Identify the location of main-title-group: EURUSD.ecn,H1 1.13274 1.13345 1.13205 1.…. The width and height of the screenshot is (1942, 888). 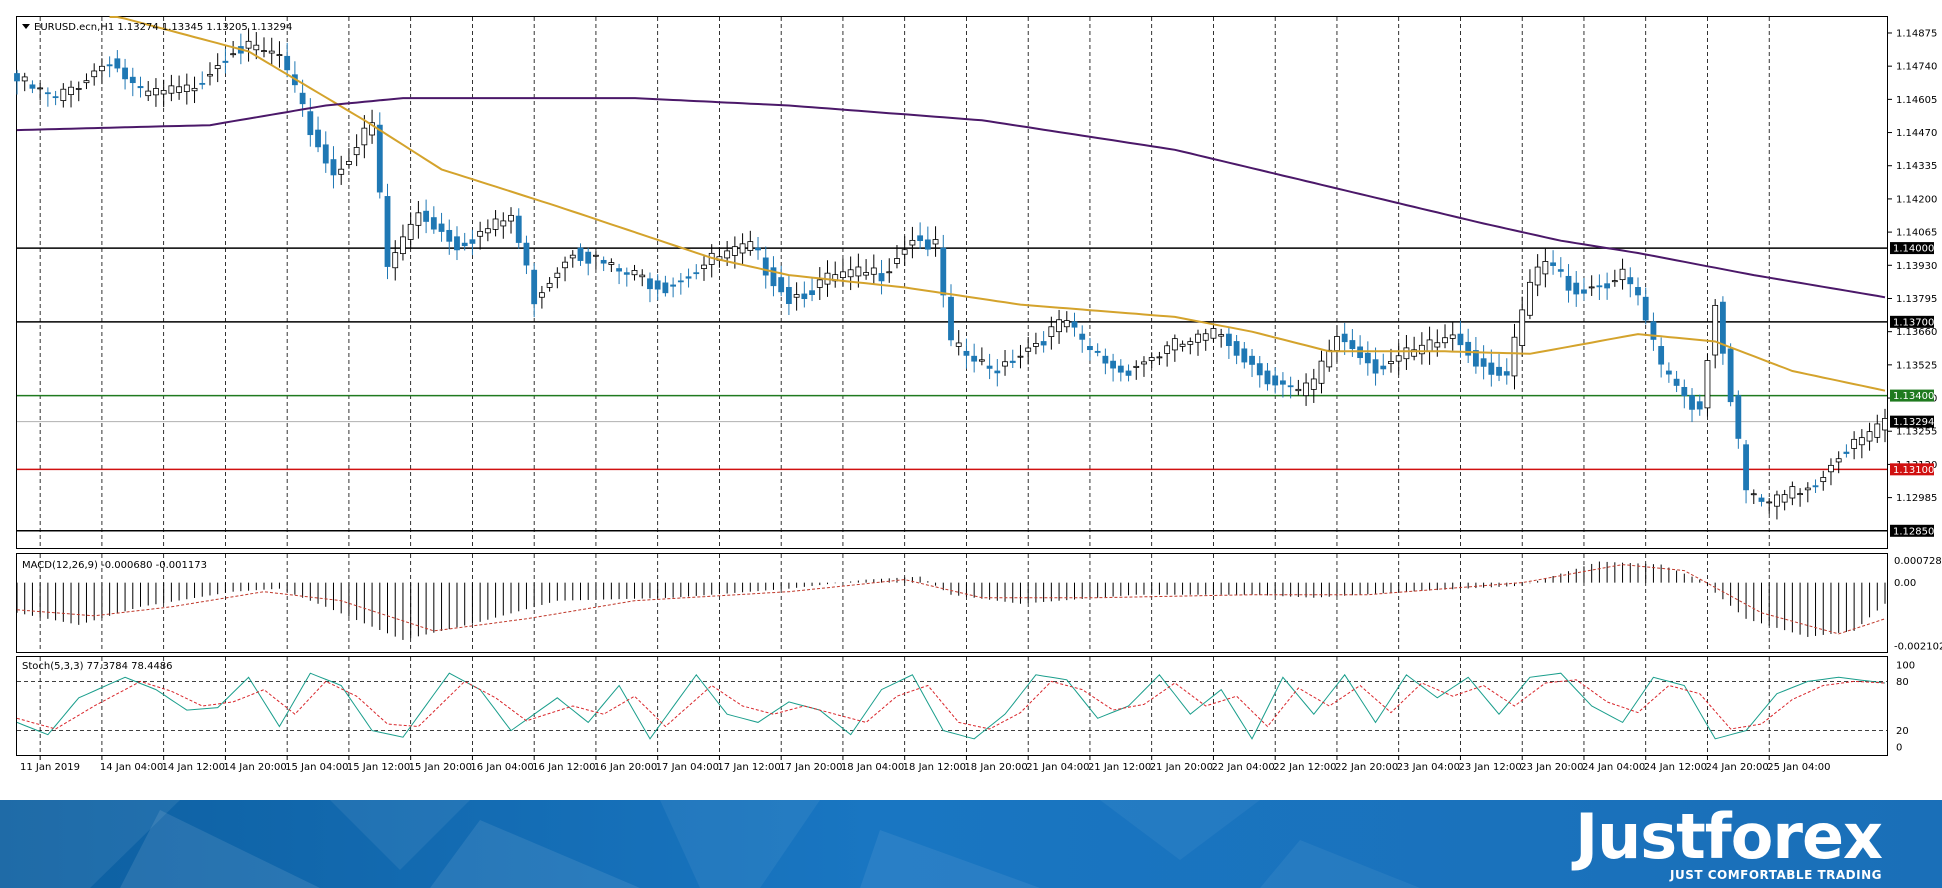
(157, 27).